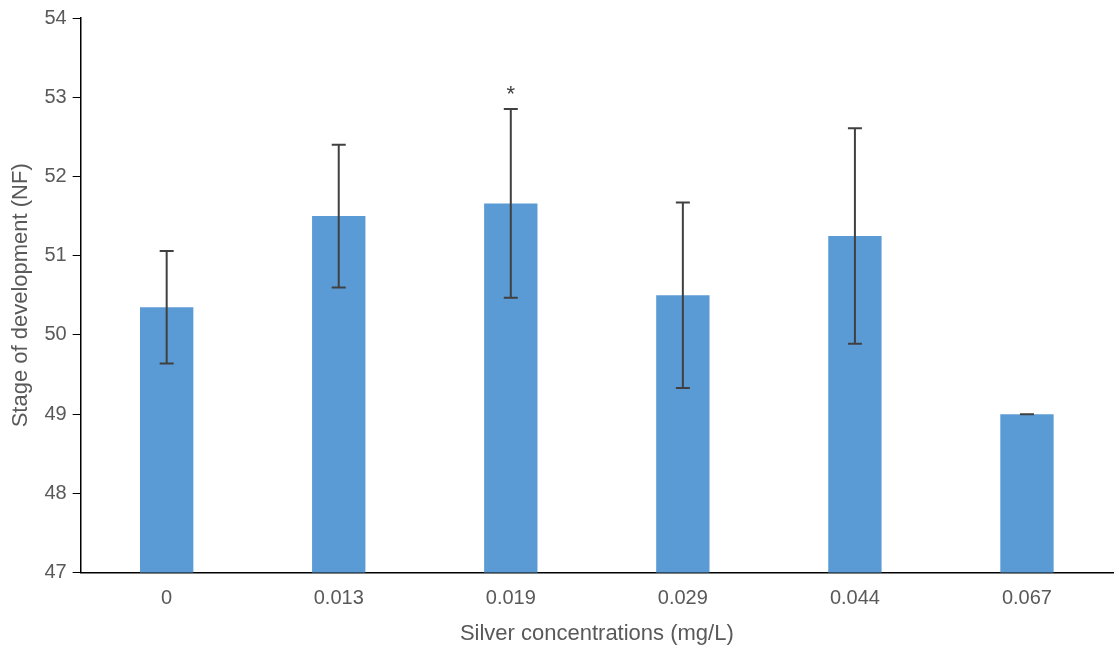 Image resolution: width=1119 pixels, height=655 pixels. What do you see at coordinates (682, 597) in the screenshot?
I see `x-tick-label: 0.029` at bounding box center [682, 597].